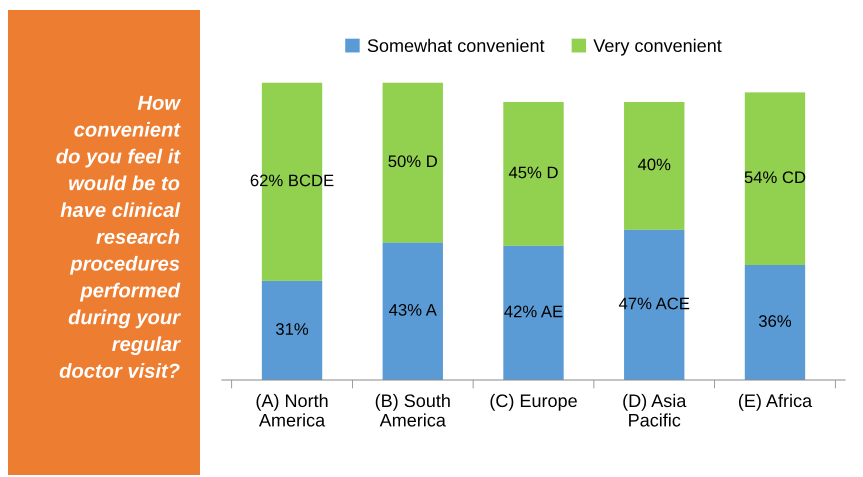 The width and height of the screenshot is (863, 477). Describe the element at coordinates (456, 45) in the screenshot. I see `legend-label: Somewhat convenient` at that location.